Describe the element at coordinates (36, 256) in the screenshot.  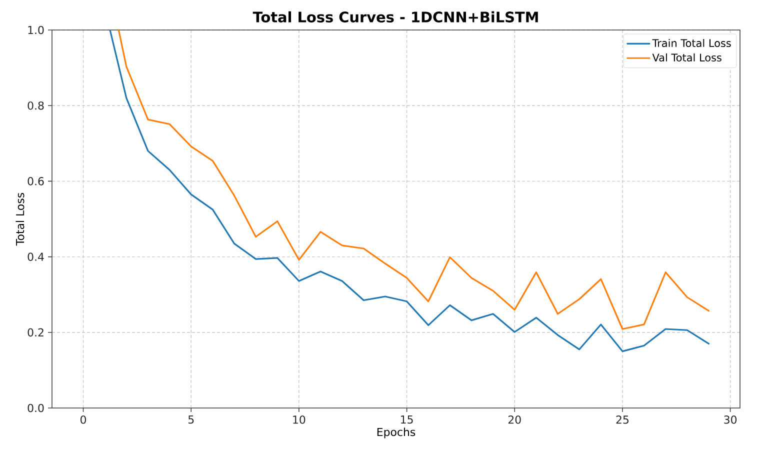
I see `y-tick-label: 0.4` at that location.